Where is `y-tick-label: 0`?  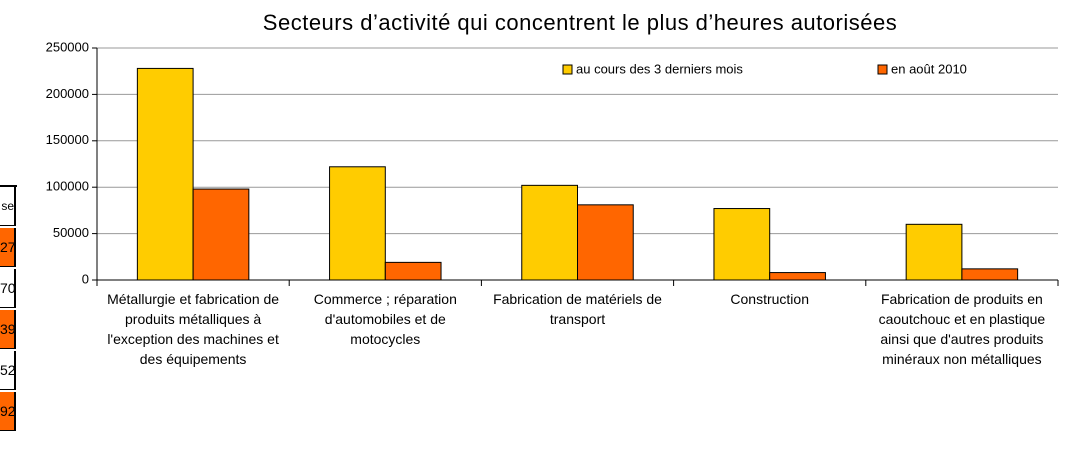
y-tick-label: 0 is located at coordinates (85, 278).